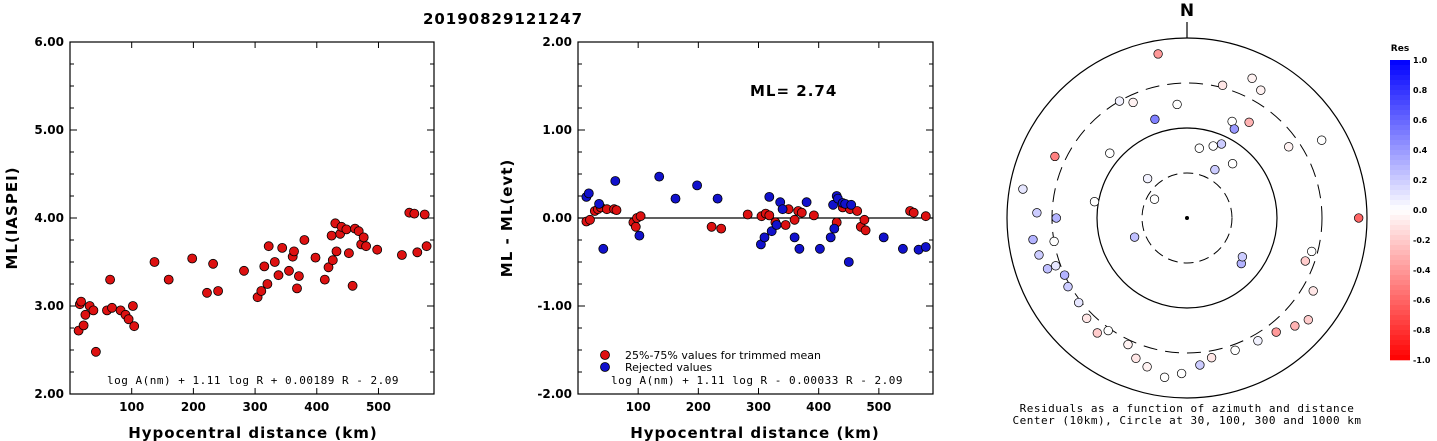 The image size is (1437, 441). I want to click on ring-30km, so click(1187, 218).